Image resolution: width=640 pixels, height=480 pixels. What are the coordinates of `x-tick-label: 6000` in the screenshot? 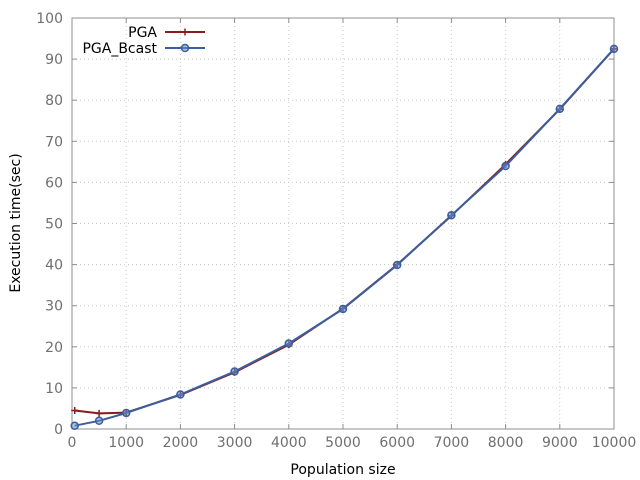 It's located at (397, 443).